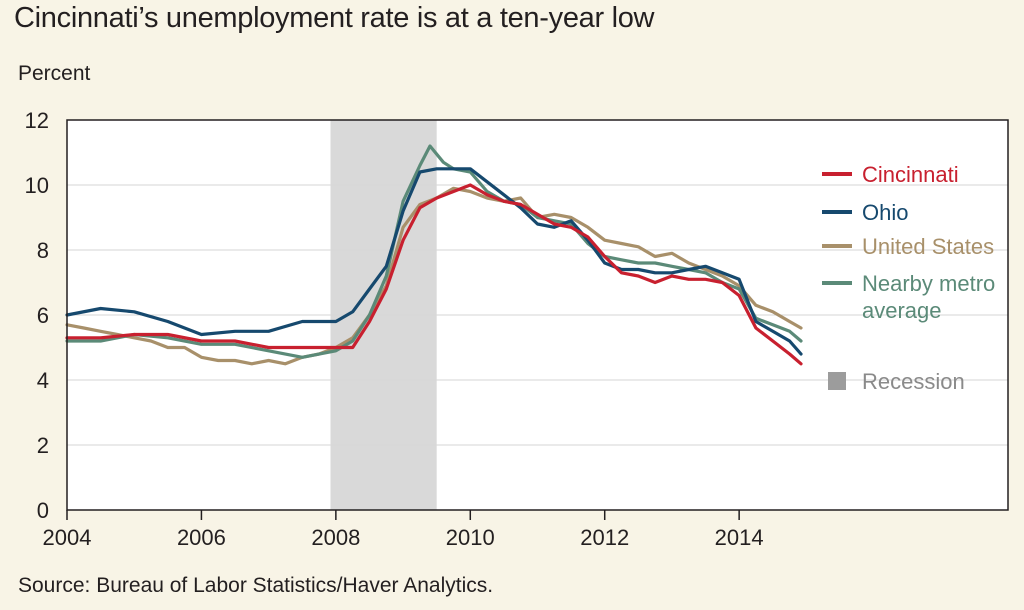 The image size is (1024, 610). What do you see at coordinates (910, 174) in the screenshot?
I see `legend-label: Cincinnati` at bounding box center [910, 174].